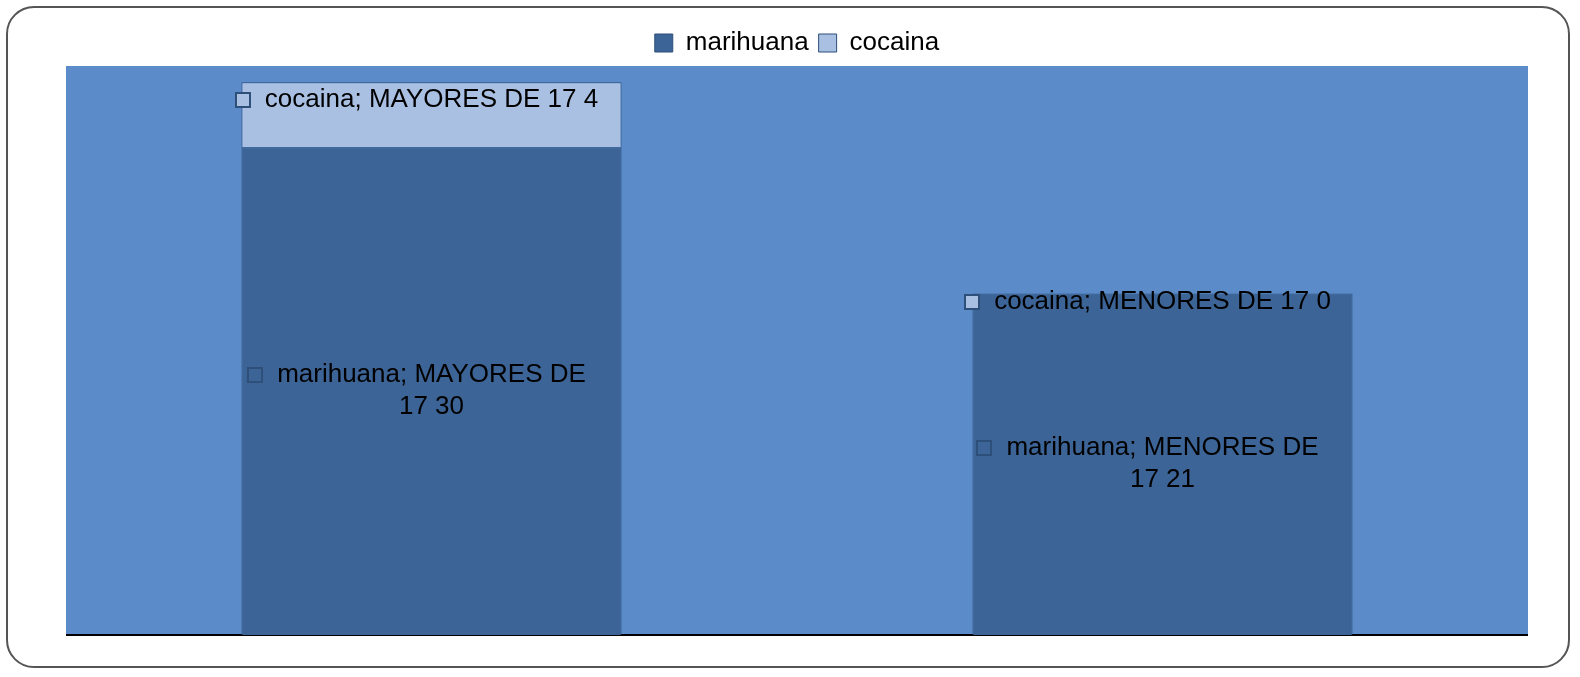 This screenshot has width=1580, height=677. Describe the element at coordinates (747, 41) in the screenshot. I see `legend-label: marihuana` at that location.